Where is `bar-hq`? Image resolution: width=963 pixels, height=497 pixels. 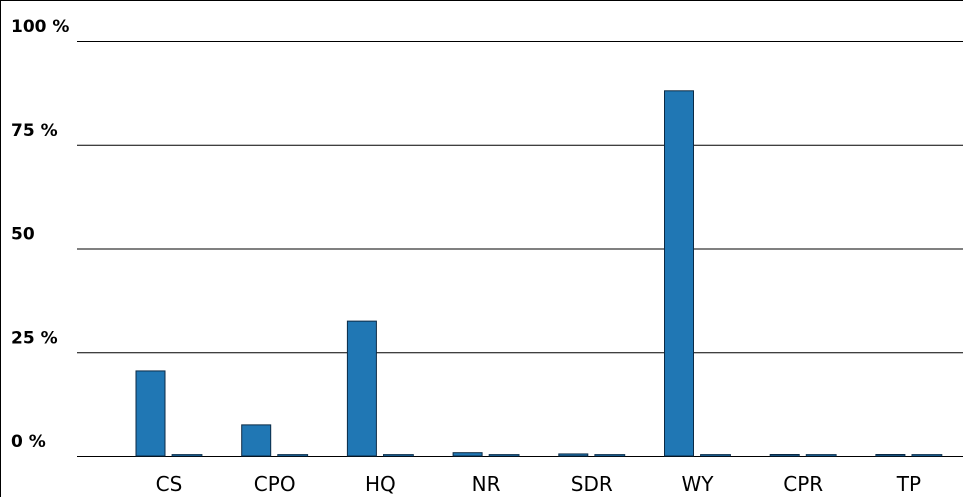
bar-hq is located at coordinates (361, 388).